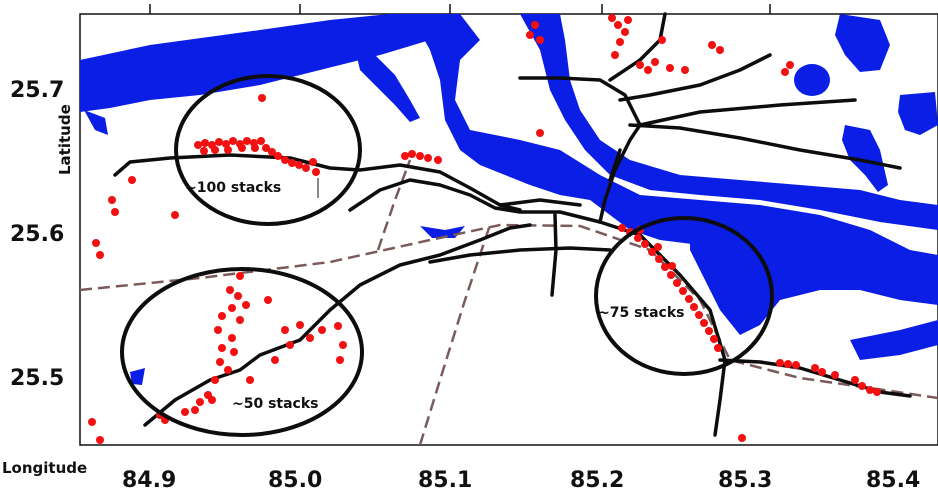 The height and width of the screenshot is (495, 938). Describe the element at coordinates (445, 480) in the screenshot. I see `x-tick-label: 85.1` at that location.